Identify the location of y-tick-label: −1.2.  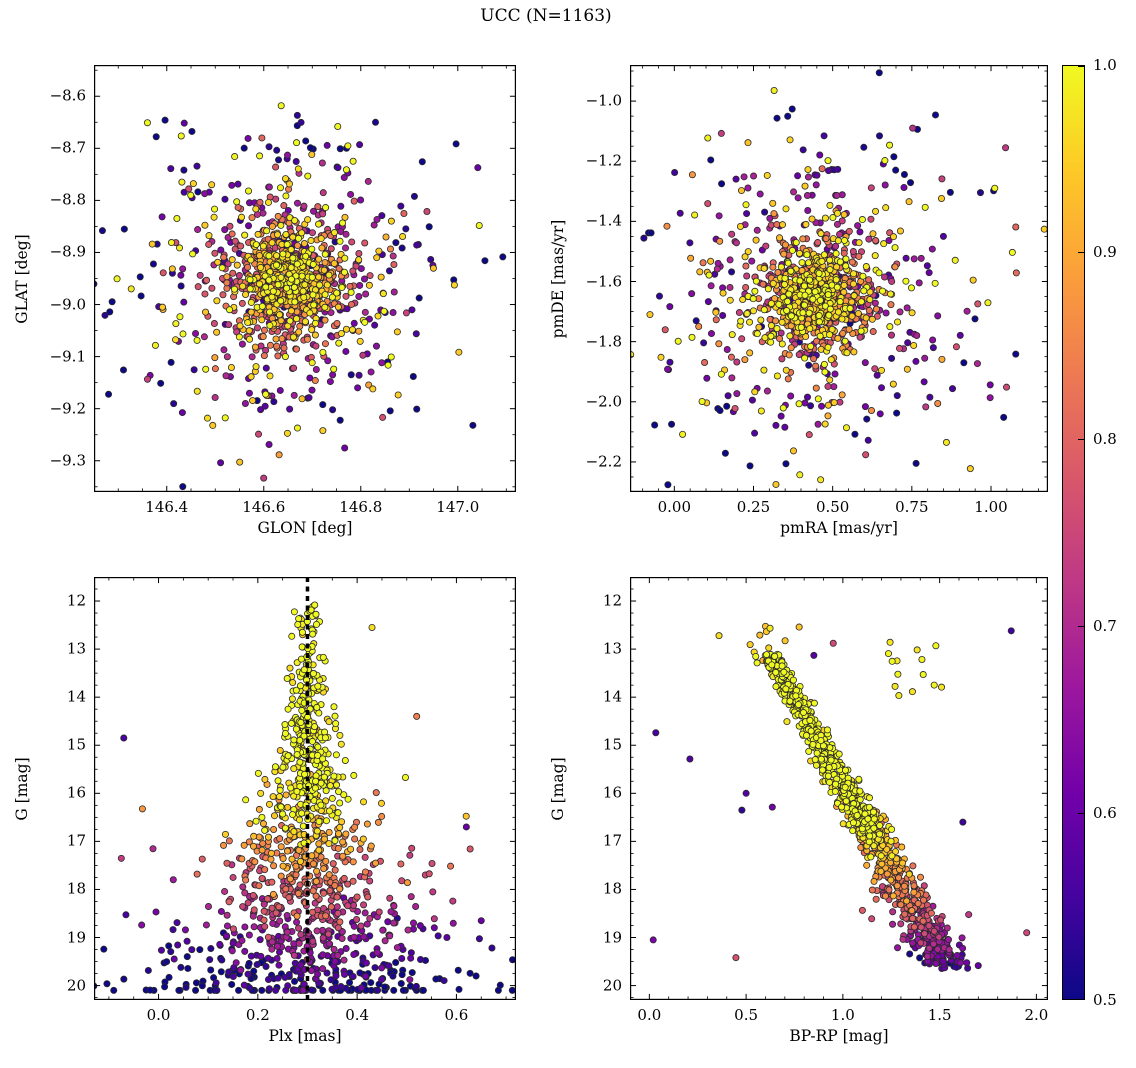
(603, 160).